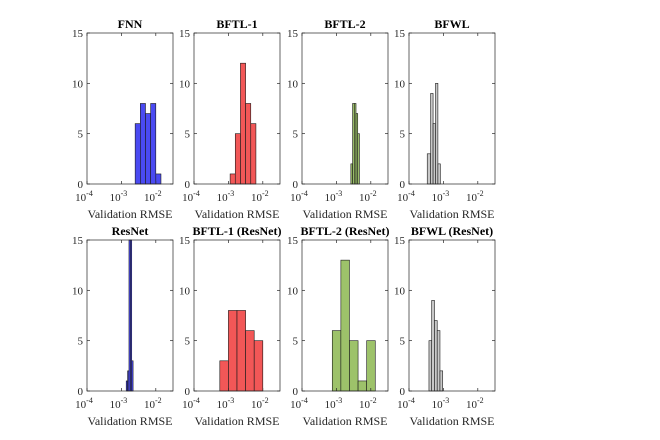  What do you see at coordinates (452, 231) in the screenshot?
I see `panel-title: BFWL (ResNet)` at bounding box center [452, 231].